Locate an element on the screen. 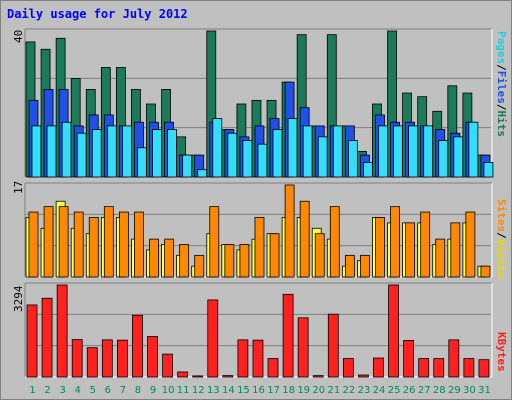  day-label: 28 is located at coordinates (439, 390).